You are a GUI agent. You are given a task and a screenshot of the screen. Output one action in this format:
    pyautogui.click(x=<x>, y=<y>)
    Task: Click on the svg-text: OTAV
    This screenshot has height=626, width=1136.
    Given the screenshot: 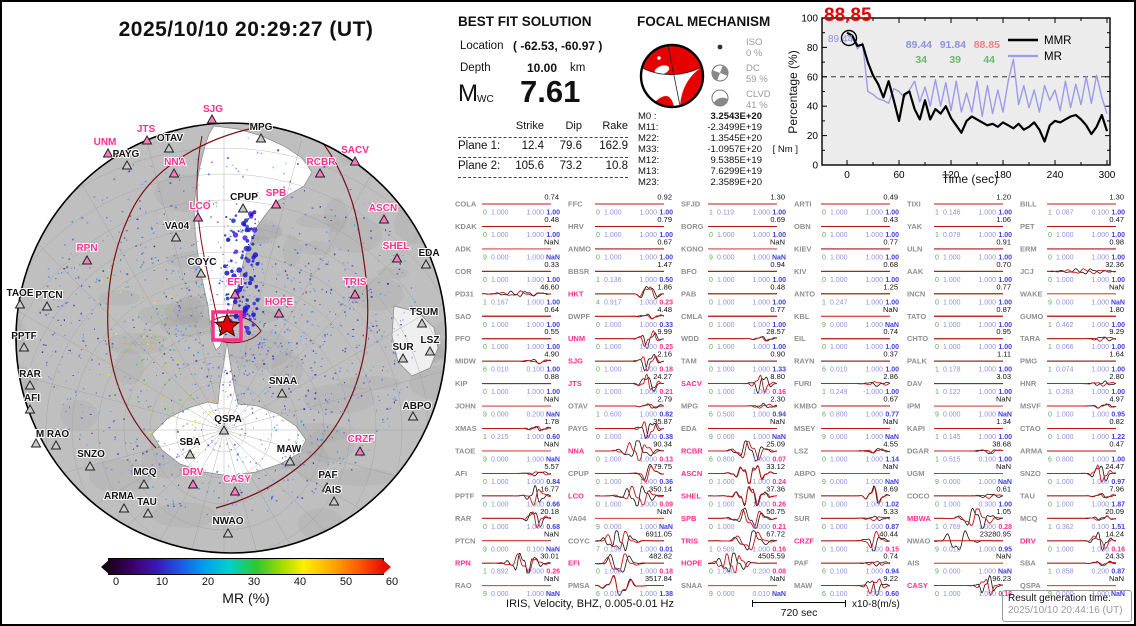 What is the action you would take?
    pyautogui.click(x=170, y=138)
    